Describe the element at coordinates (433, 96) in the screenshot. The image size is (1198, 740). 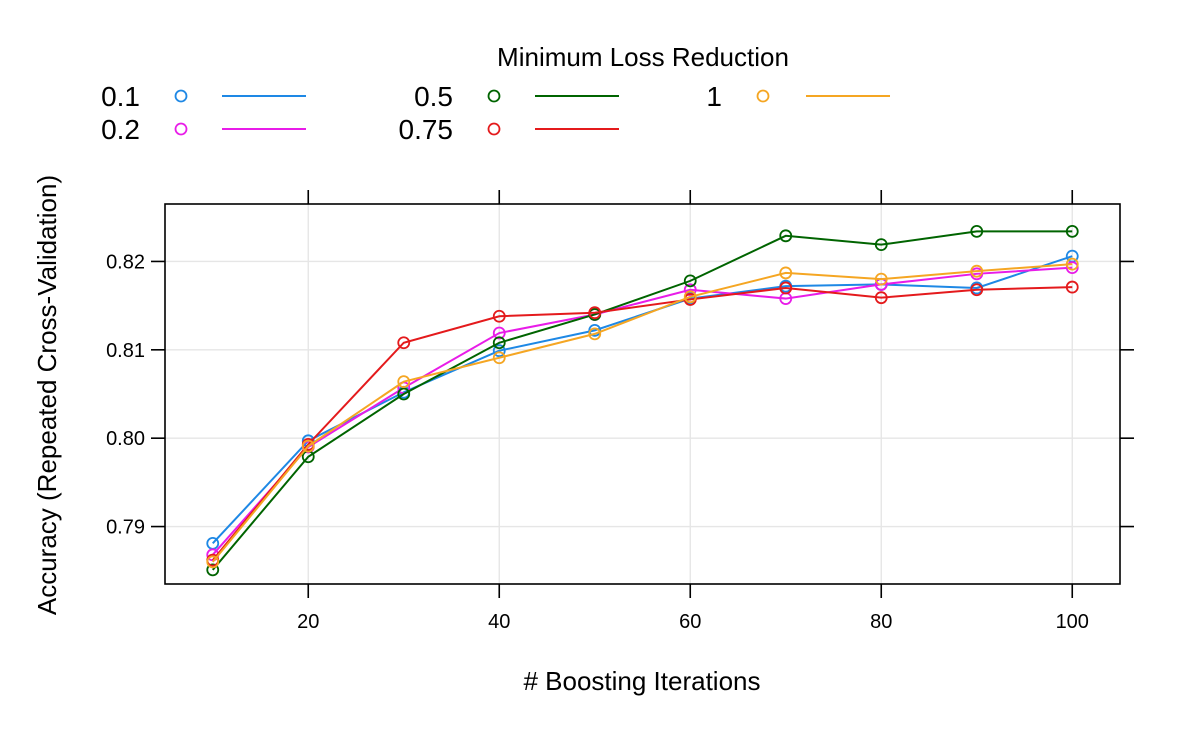
I see `legend-label: 0.5` at that location.